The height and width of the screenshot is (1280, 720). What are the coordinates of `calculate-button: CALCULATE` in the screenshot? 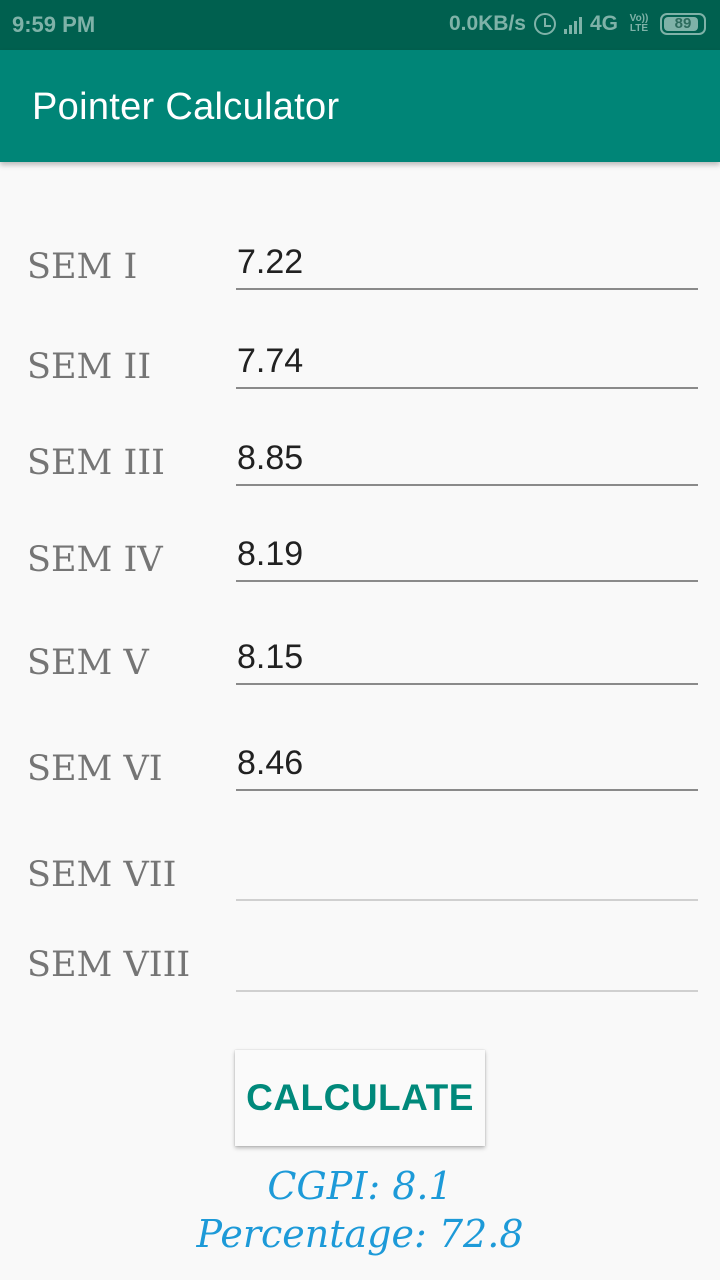 It's located at (360, 1098).